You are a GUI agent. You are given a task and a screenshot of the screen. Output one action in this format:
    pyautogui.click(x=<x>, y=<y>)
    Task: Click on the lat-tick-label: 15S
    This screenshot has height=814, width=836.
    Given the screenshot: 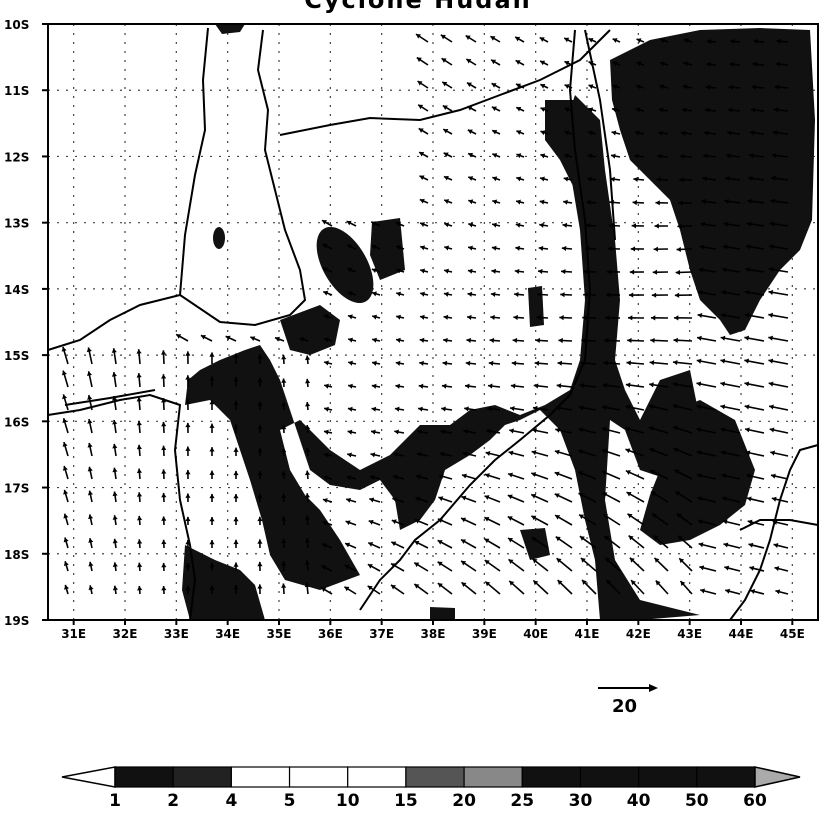 What is the action you would take?
    pyautogui.click(x=16, y=356)
    